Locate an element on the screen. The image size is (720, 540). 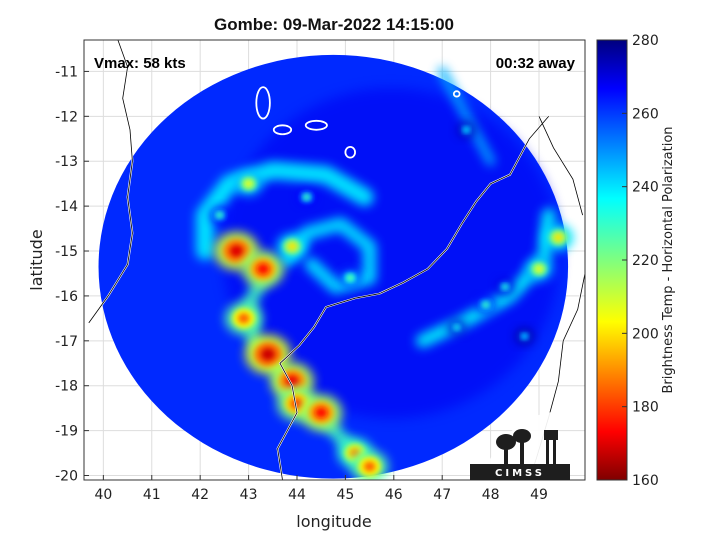
y-tick-label: -11 is located at coordinates (66, 72).